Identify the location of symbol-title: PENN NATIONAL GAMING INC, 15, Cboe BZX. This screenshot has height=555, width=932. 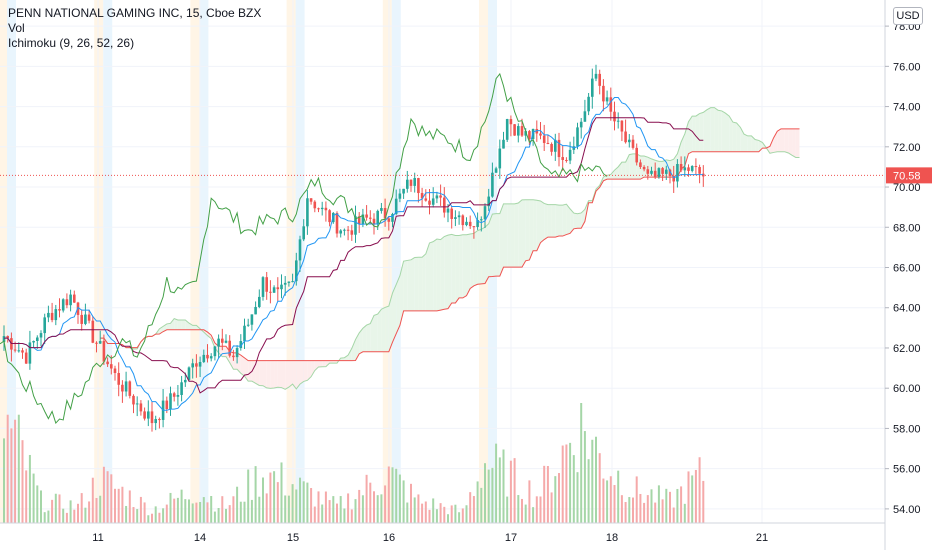
(135, 13).